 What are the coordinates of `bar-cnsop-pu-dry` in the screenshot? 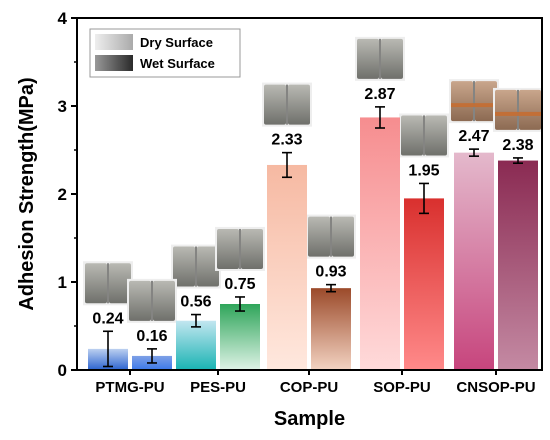 It's located at (474, 261).